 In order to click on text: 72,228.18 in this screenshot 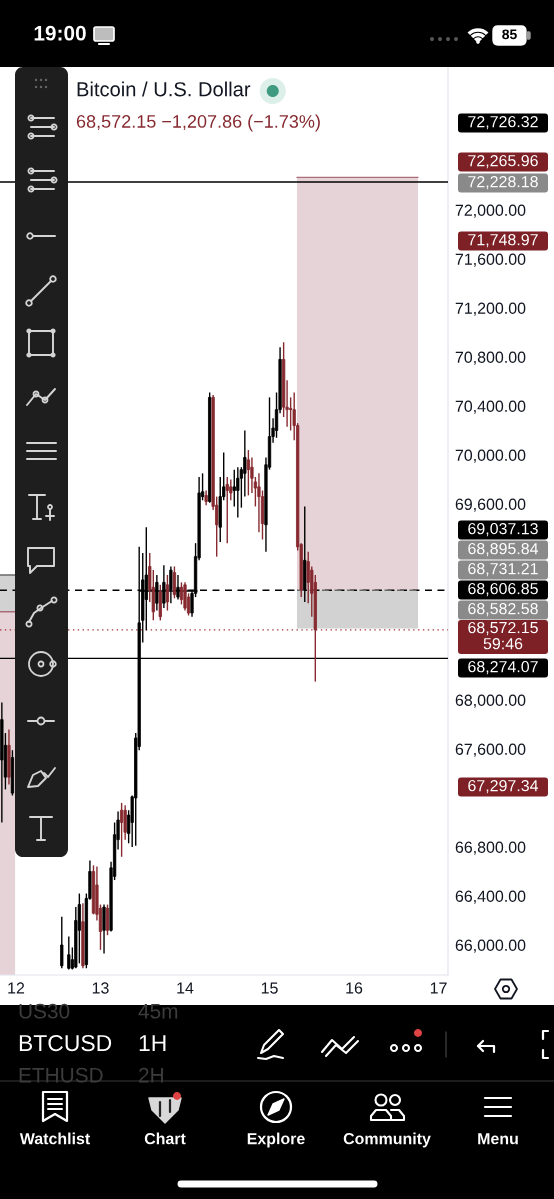, I will do `click(503, 182)`.